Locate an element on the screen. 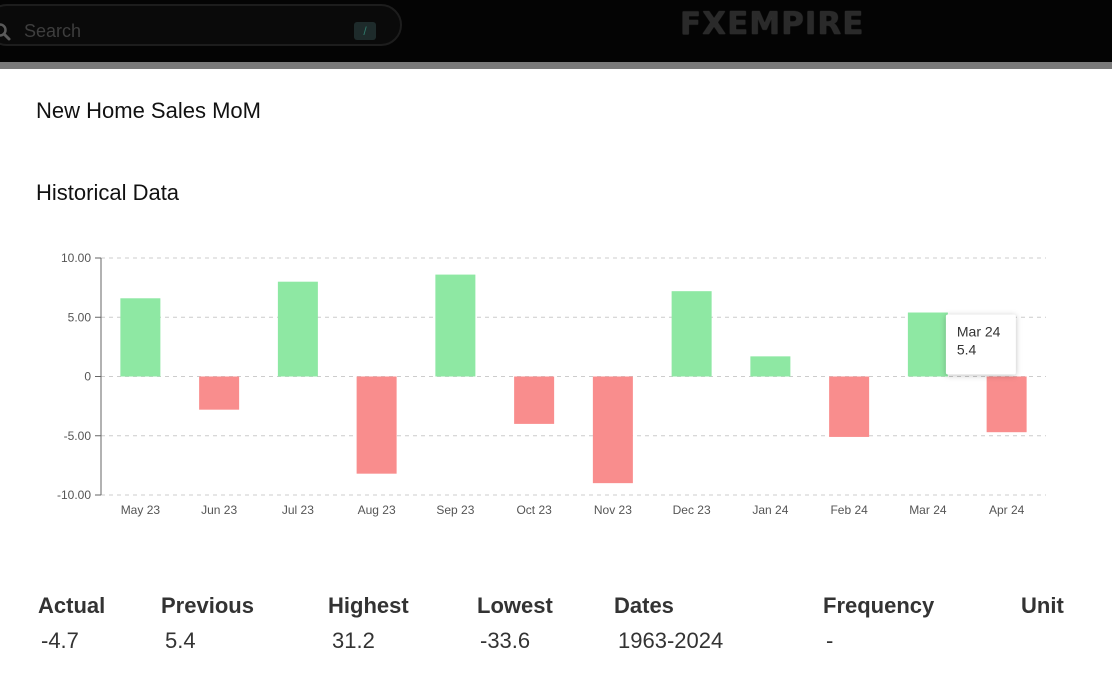 The image size is (1112, 681). stat-dates-value: 1963-2024 is located at coordinates (671, 640).